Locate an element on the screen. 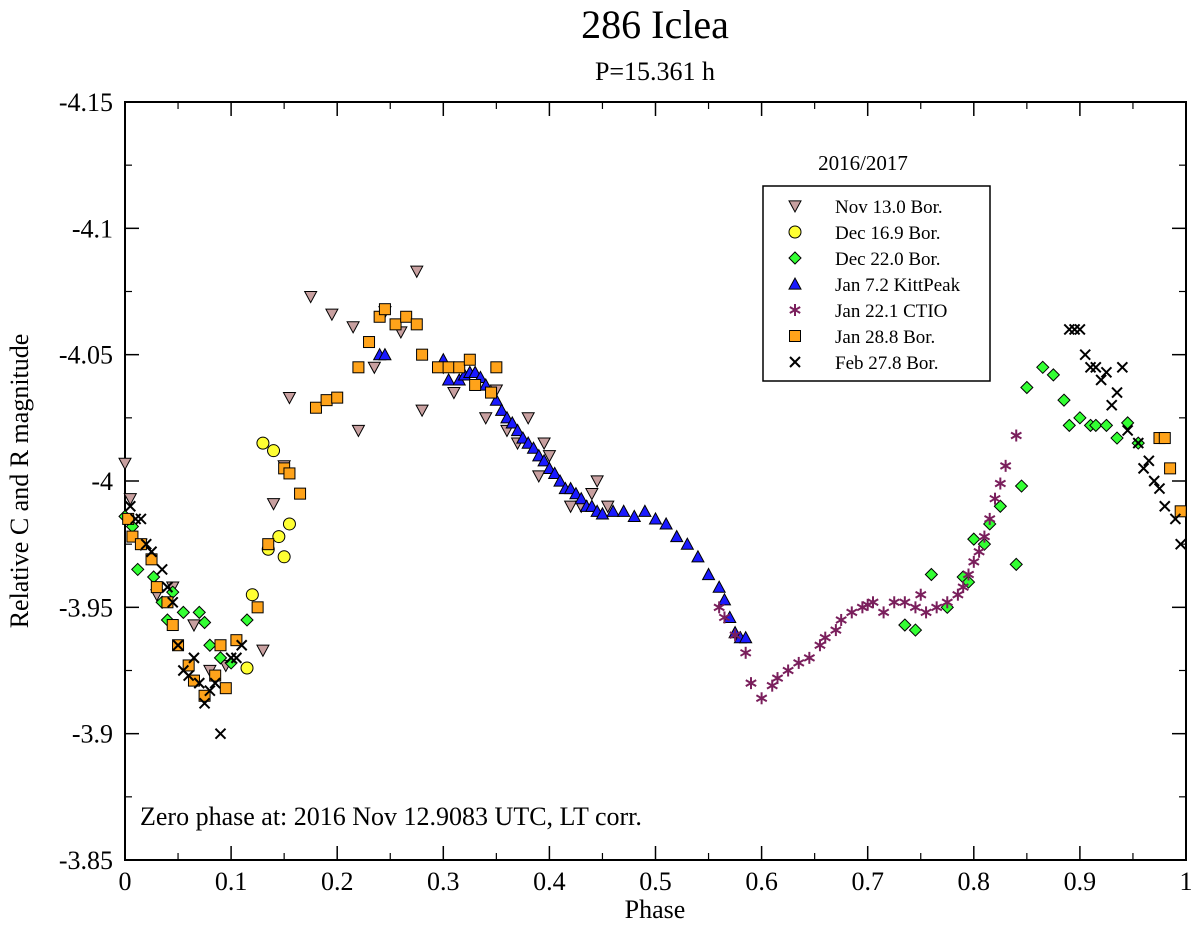 This screenshot has height=926, width=1200. x-tick-label: 1 is located at coordinates (1186, 881).